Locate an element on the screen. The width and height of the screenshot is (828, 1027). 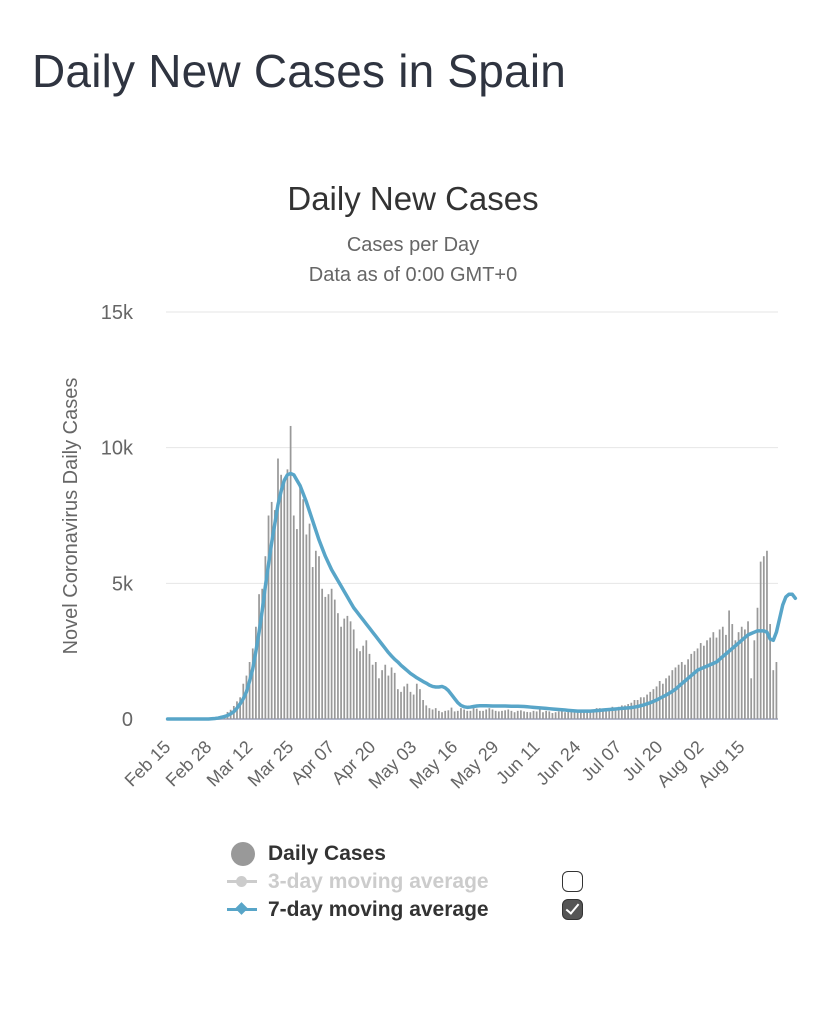
legend-item-7-day-average: 7-day moving average is located at coordinates (414, 910).